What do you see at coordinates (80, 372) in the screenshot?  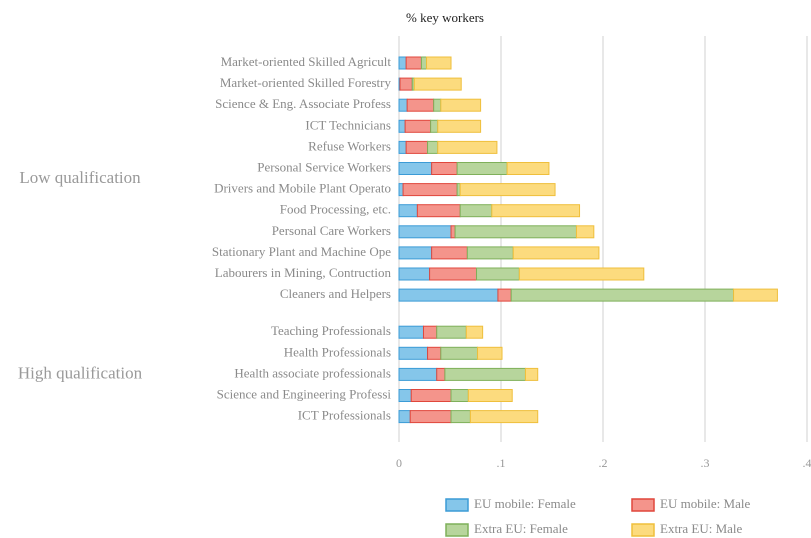 I see `group-label: High qualification` at bounding box center [80, 372].